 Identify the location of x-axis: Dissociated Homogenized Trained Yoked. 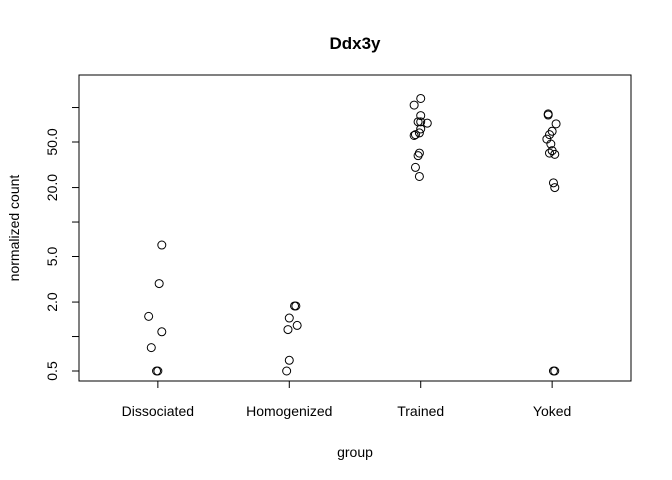
(346, 399).